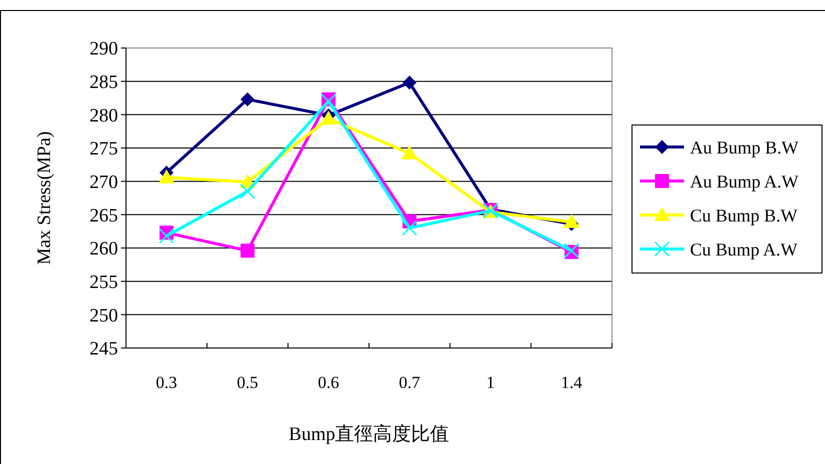 Image resolution: width=825 pixels, height=464 pixels. I want to click on y-axis-title: Max Stress(MPa), so click(44, 198).